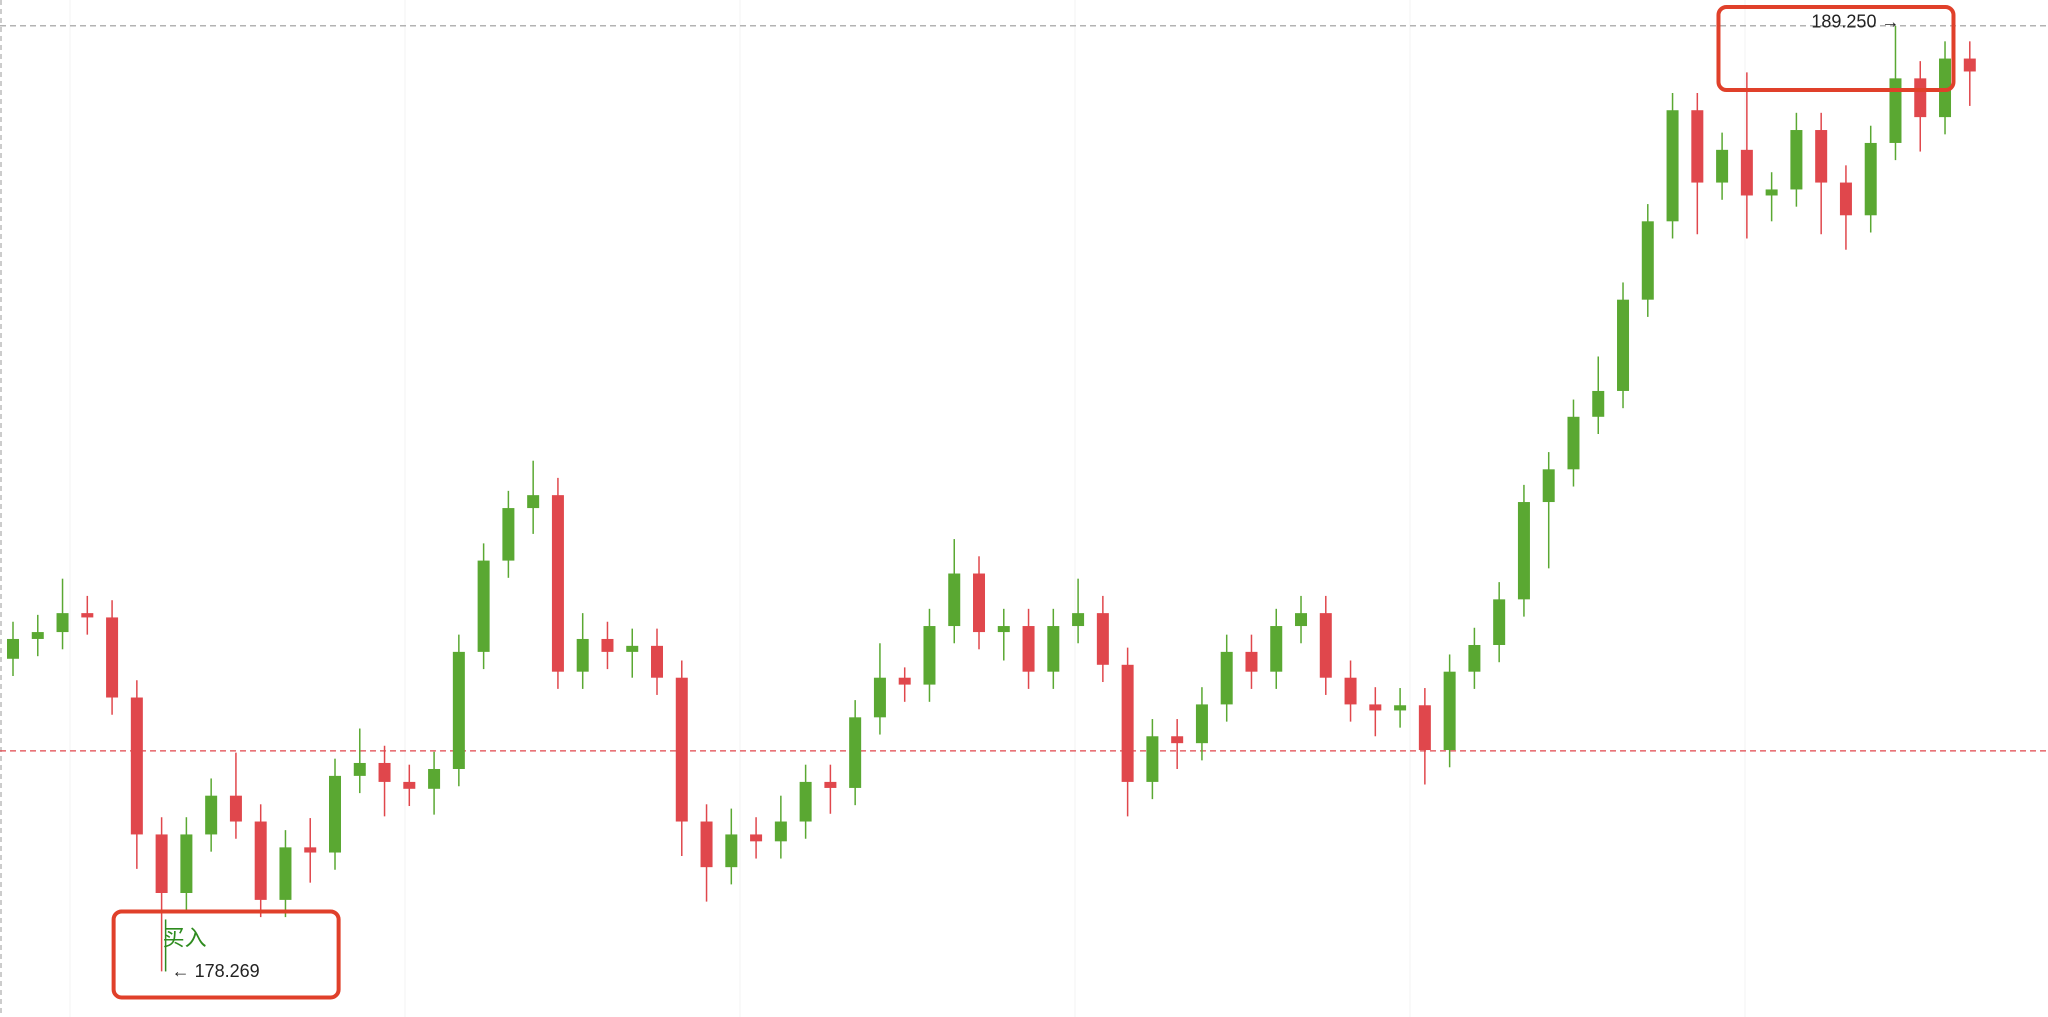 This screenshot has width=2048, height=1017. Describe the element at coordinates (1855, 22) in the screenshot. I see `high-price-label: 189.250 →` at that location.